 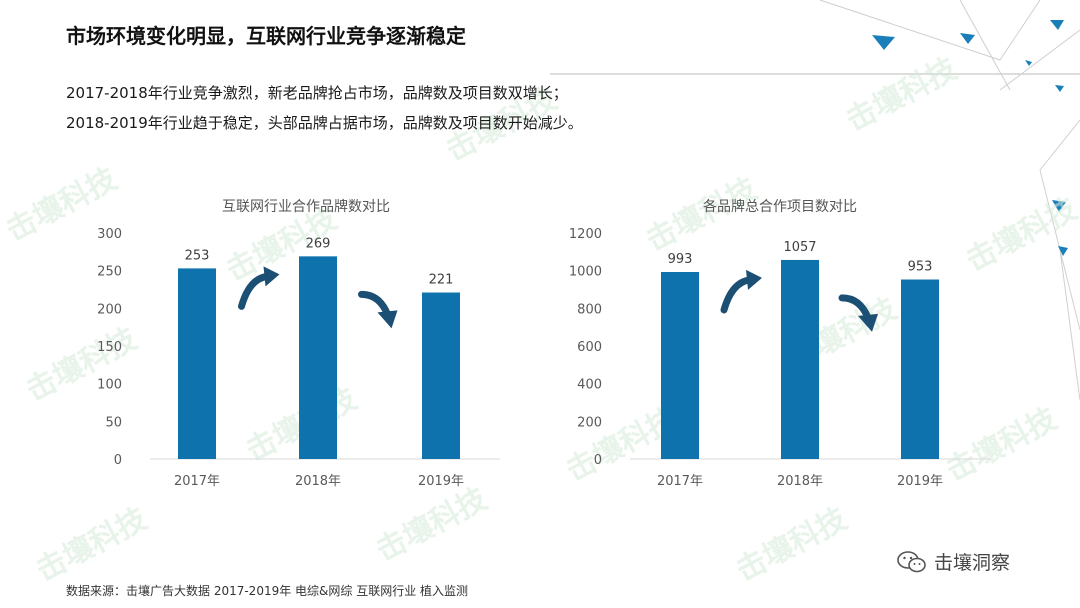 What do you see at coordinates (113, 422) in the screenshot?
I see `y-tick-label: 50` at bounding box center [113, 422].